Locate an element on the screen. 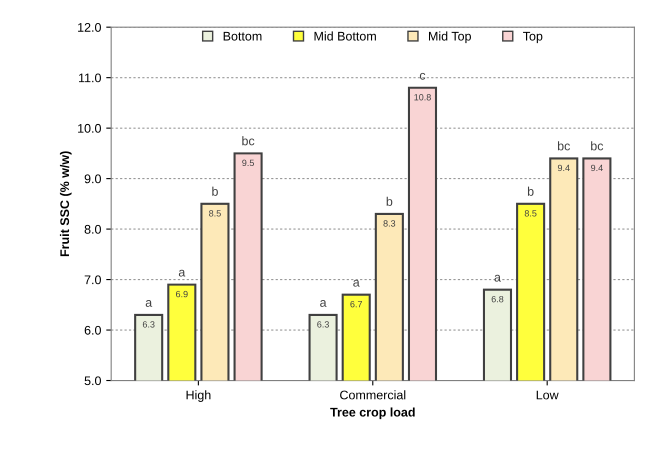 The height and width of the screenshot is (453, 654). data-label: 9.5 is located at coordinates (248, 163).